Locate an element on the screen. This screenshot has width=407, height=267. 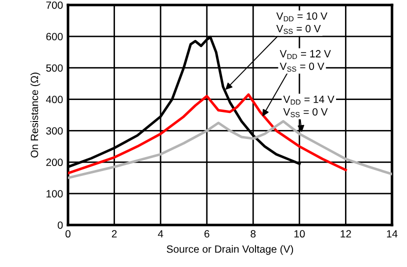
annotation: V$_{DD}$ = 12 V is located at coordinates (305, 54).